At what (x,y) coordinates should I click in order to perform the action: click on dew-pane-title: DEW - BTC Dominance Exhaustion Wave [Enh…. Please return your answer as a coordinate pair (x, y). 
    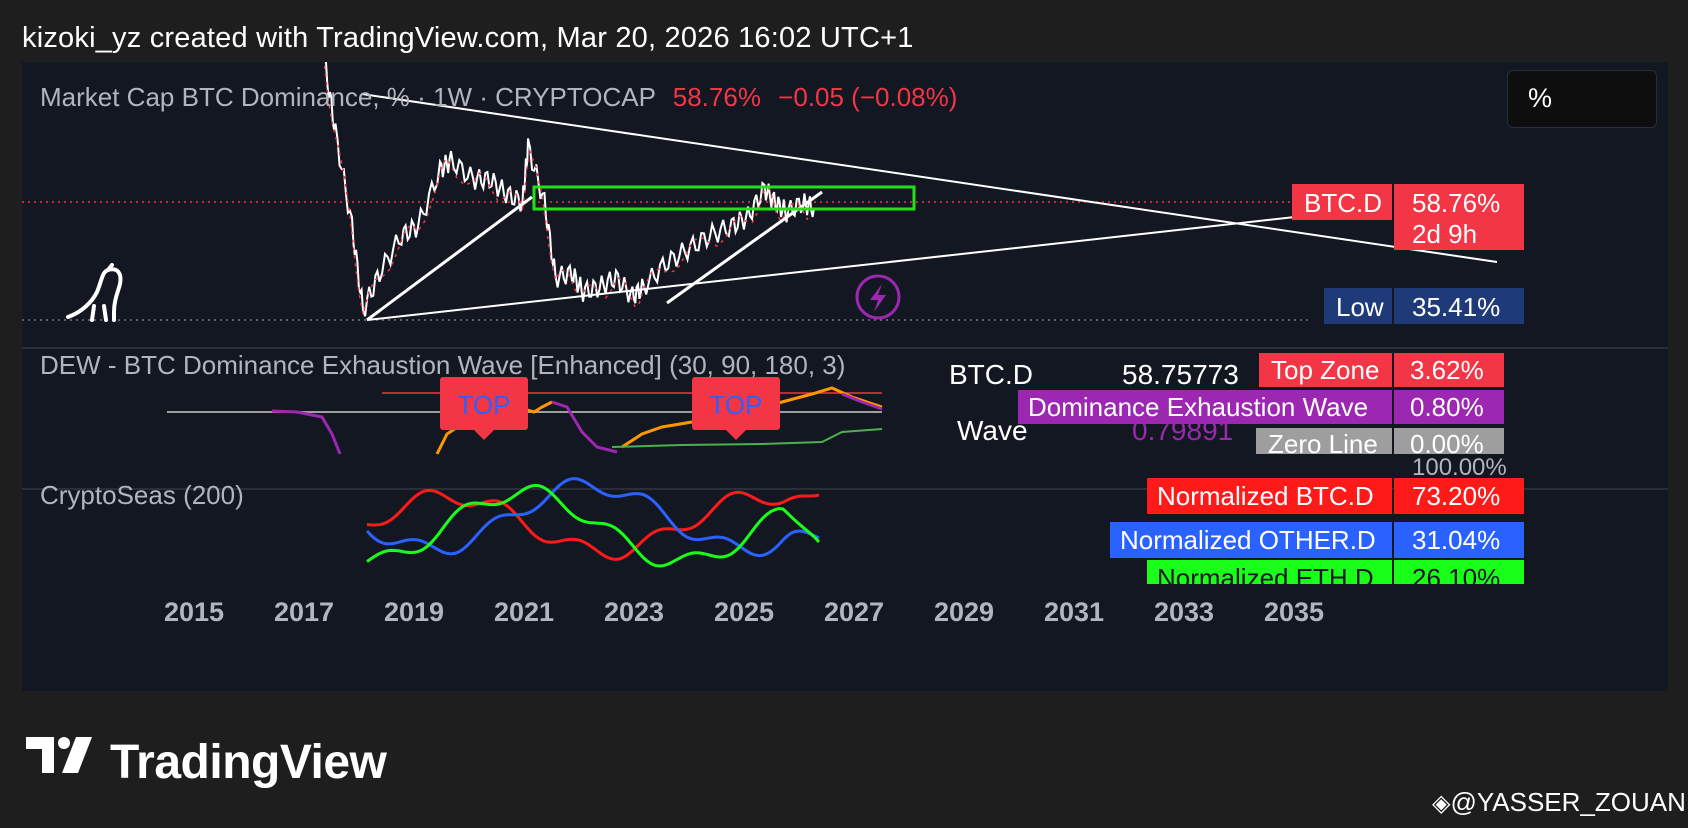
    Looking at the image, I should click on (443, 365).